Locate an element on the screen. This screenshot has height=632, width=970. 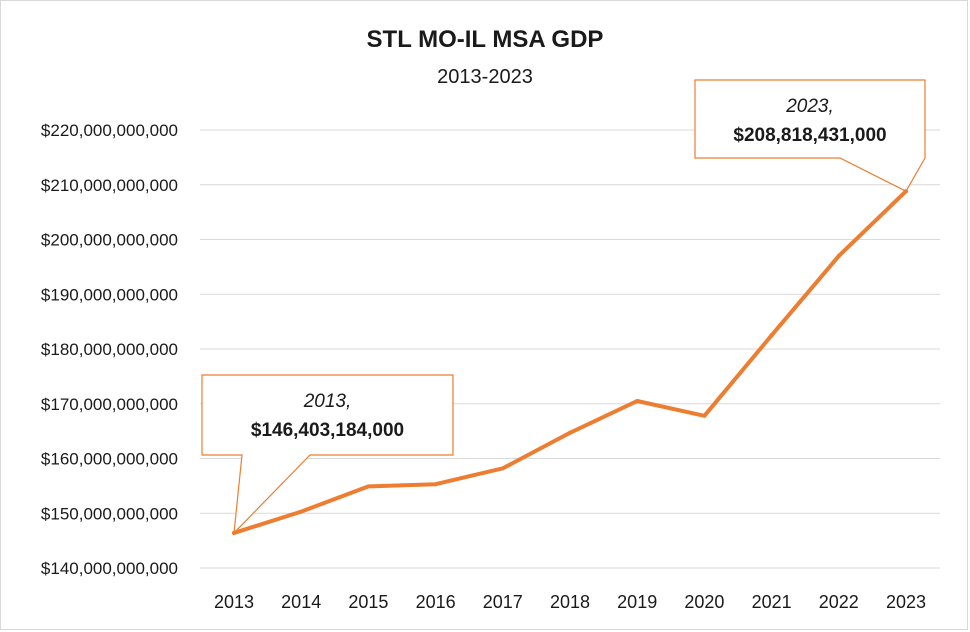
x-tick-label: 2019 is located at coordinates (637, 602).